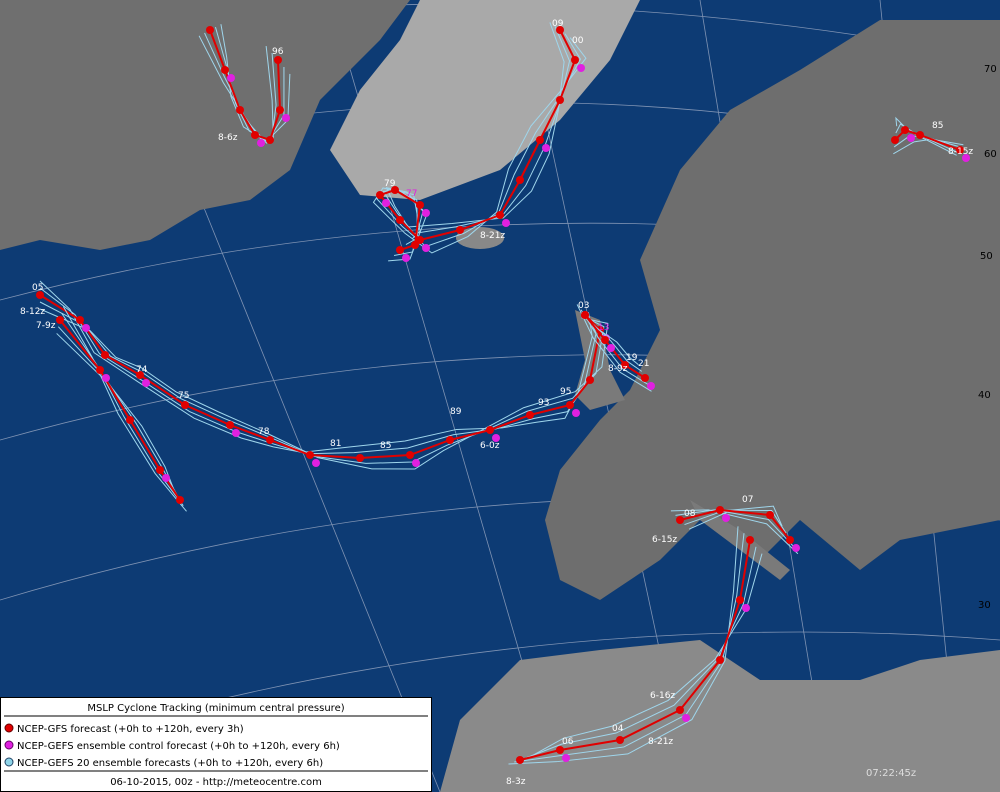 This screenshot has height=792, width=1000. I want to click on track-label: 75, so click(183, 396).